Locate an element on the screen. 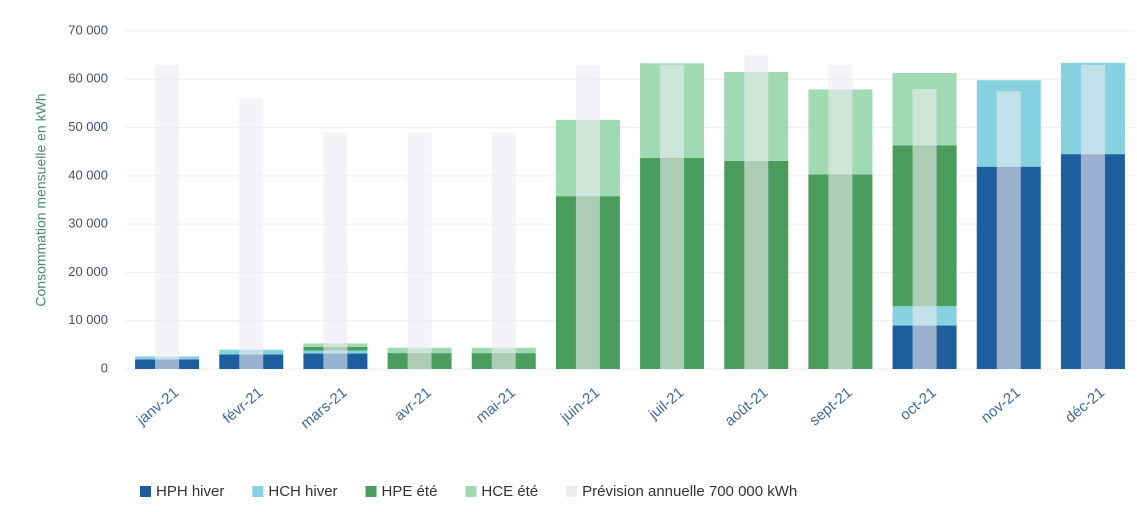 This screenshot has width=1137, height=512. x-tick-label: mai-21 is located at coordinates (496, 405).